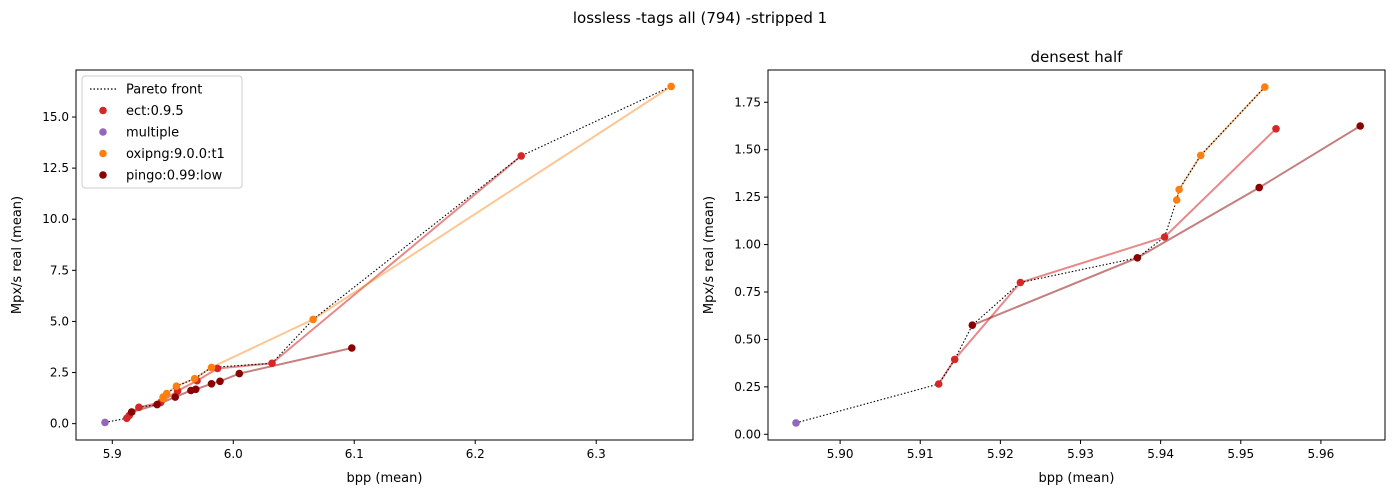 This screenshot has width=1400, height=500. I want to click on right-chart-title: densest half, so click(1077, 57).